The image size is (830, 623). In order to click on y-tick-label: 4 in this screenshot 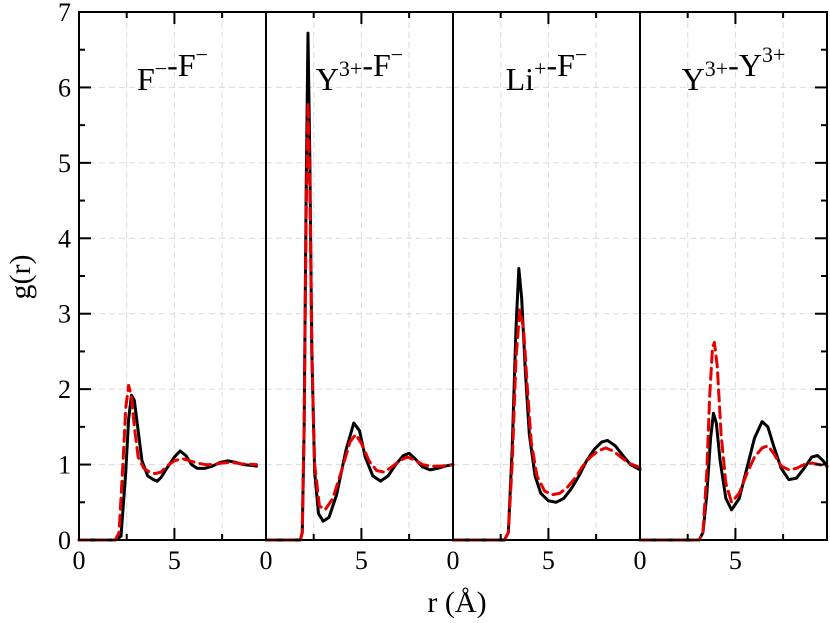, I will do `click(64, 238)`.